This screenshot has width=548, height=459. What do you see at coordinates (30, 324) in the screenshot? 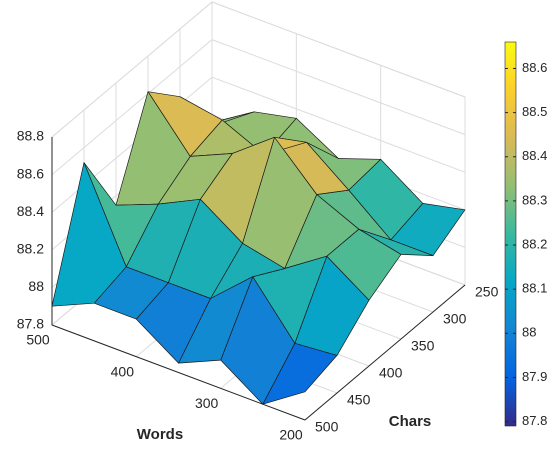
I see `z-tick-label: 87.8` at bounding box center [30, 324].